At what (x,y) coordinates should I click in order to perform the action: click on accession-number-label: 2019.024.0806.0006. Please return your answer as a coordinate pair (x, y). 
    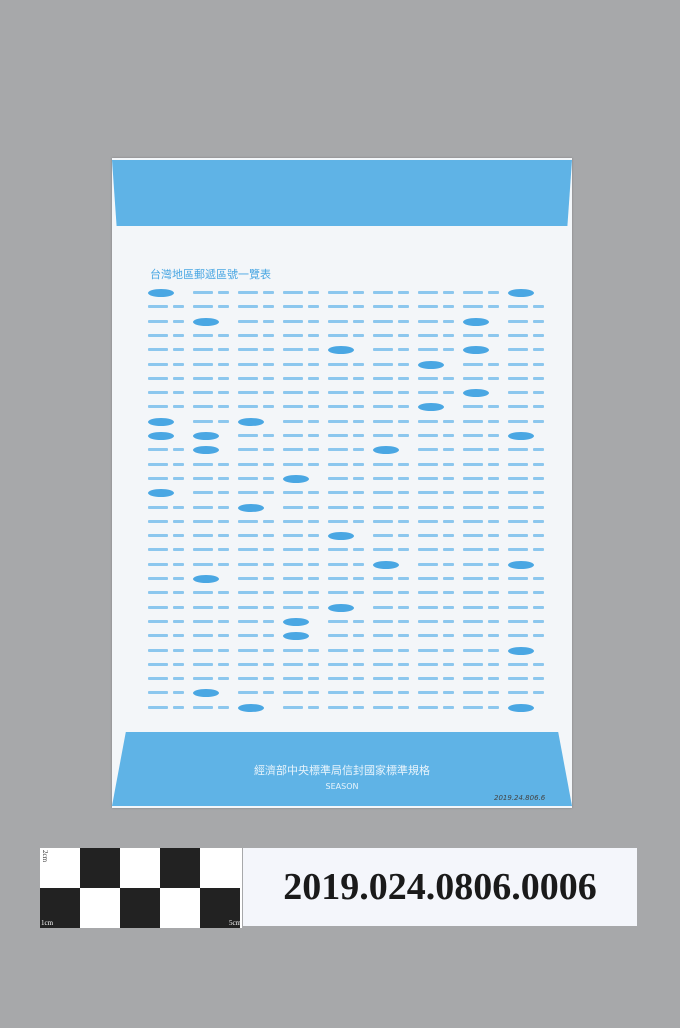
    Looking at the image, I should click on (440, 887).